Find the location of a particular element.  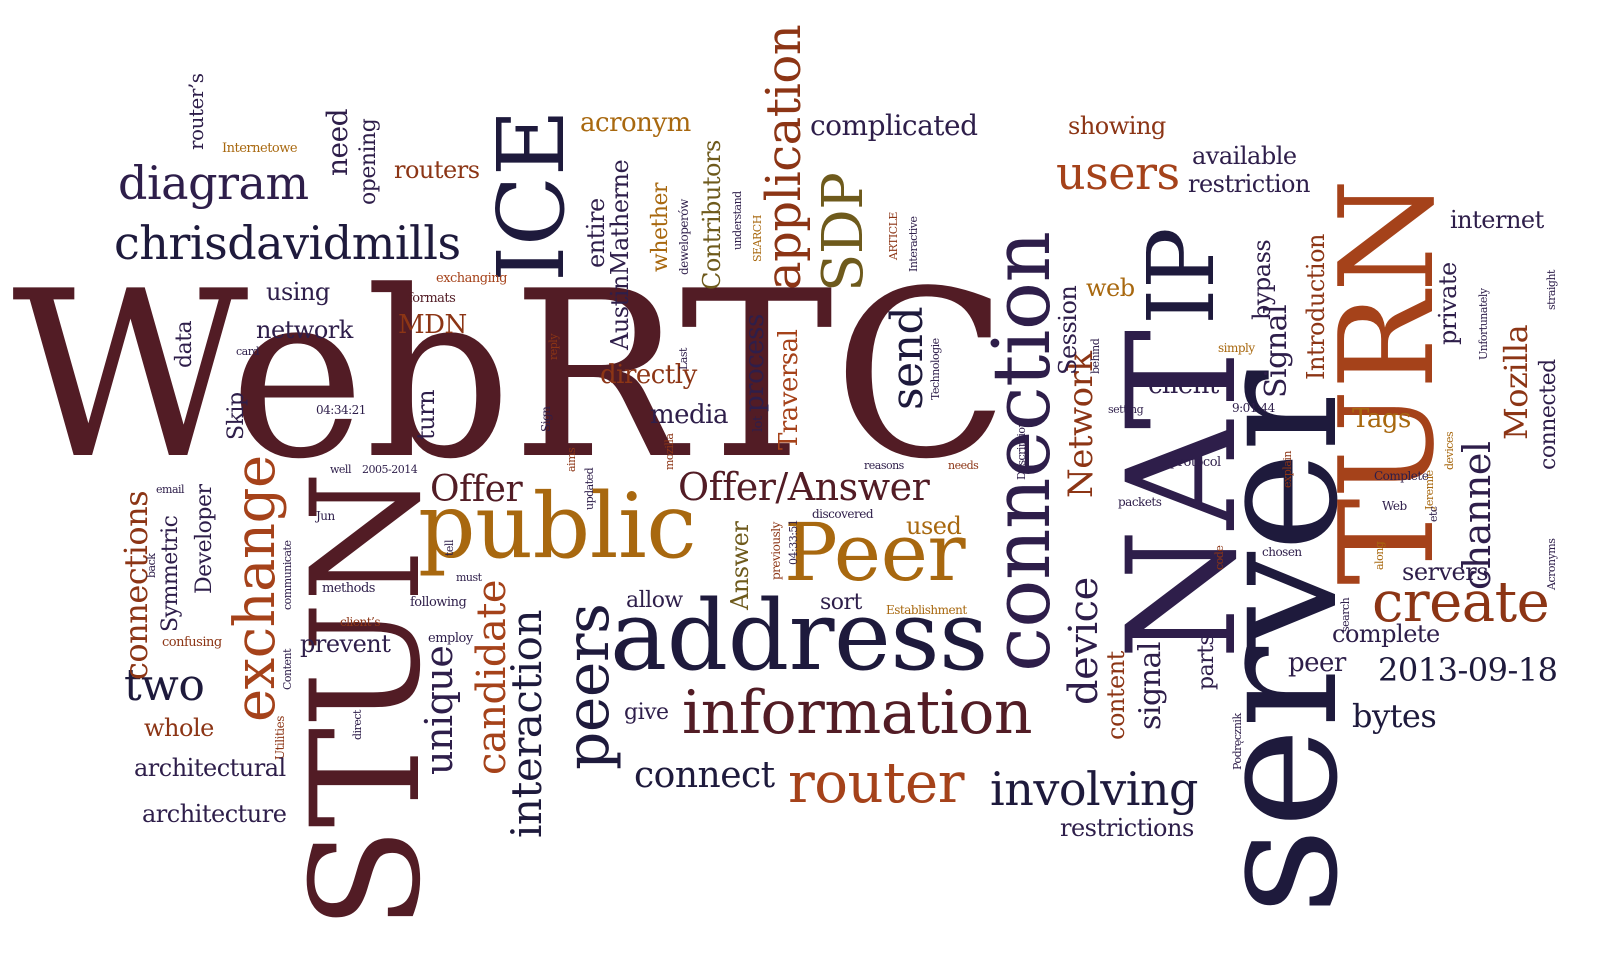

word-restriction: restriction is located at coordinates (1249, 184).